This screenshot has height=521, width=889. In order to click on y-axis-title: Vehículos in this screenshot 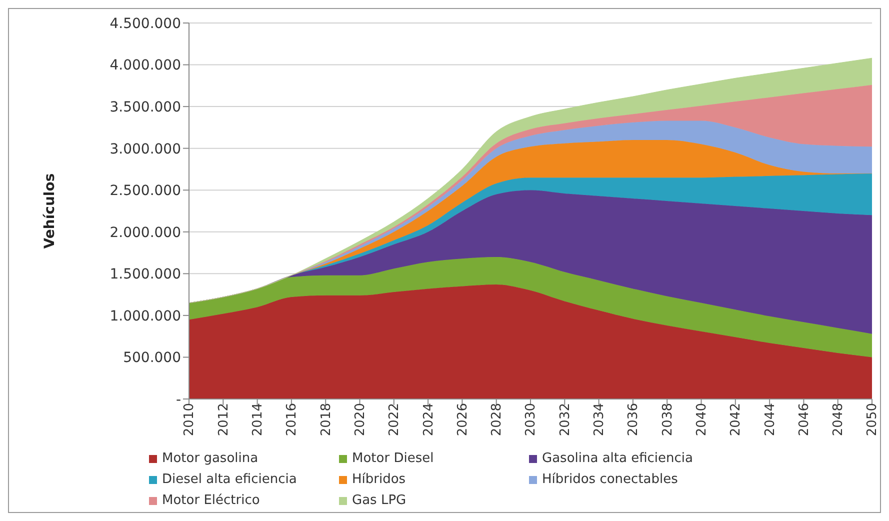, I will do `click(50, 211)`.